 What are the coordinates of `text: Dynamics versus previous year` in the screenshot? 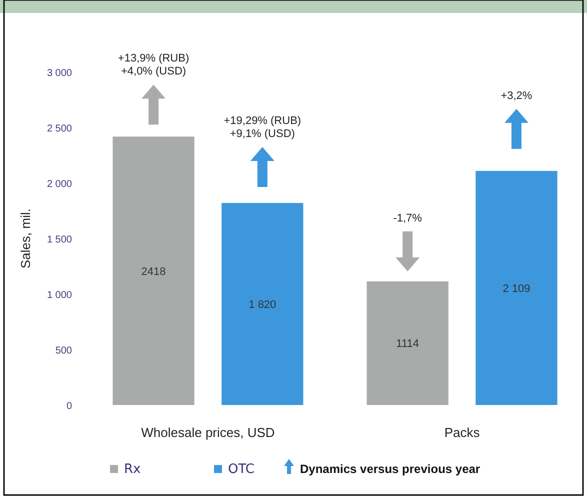 It's located at (390, 469).